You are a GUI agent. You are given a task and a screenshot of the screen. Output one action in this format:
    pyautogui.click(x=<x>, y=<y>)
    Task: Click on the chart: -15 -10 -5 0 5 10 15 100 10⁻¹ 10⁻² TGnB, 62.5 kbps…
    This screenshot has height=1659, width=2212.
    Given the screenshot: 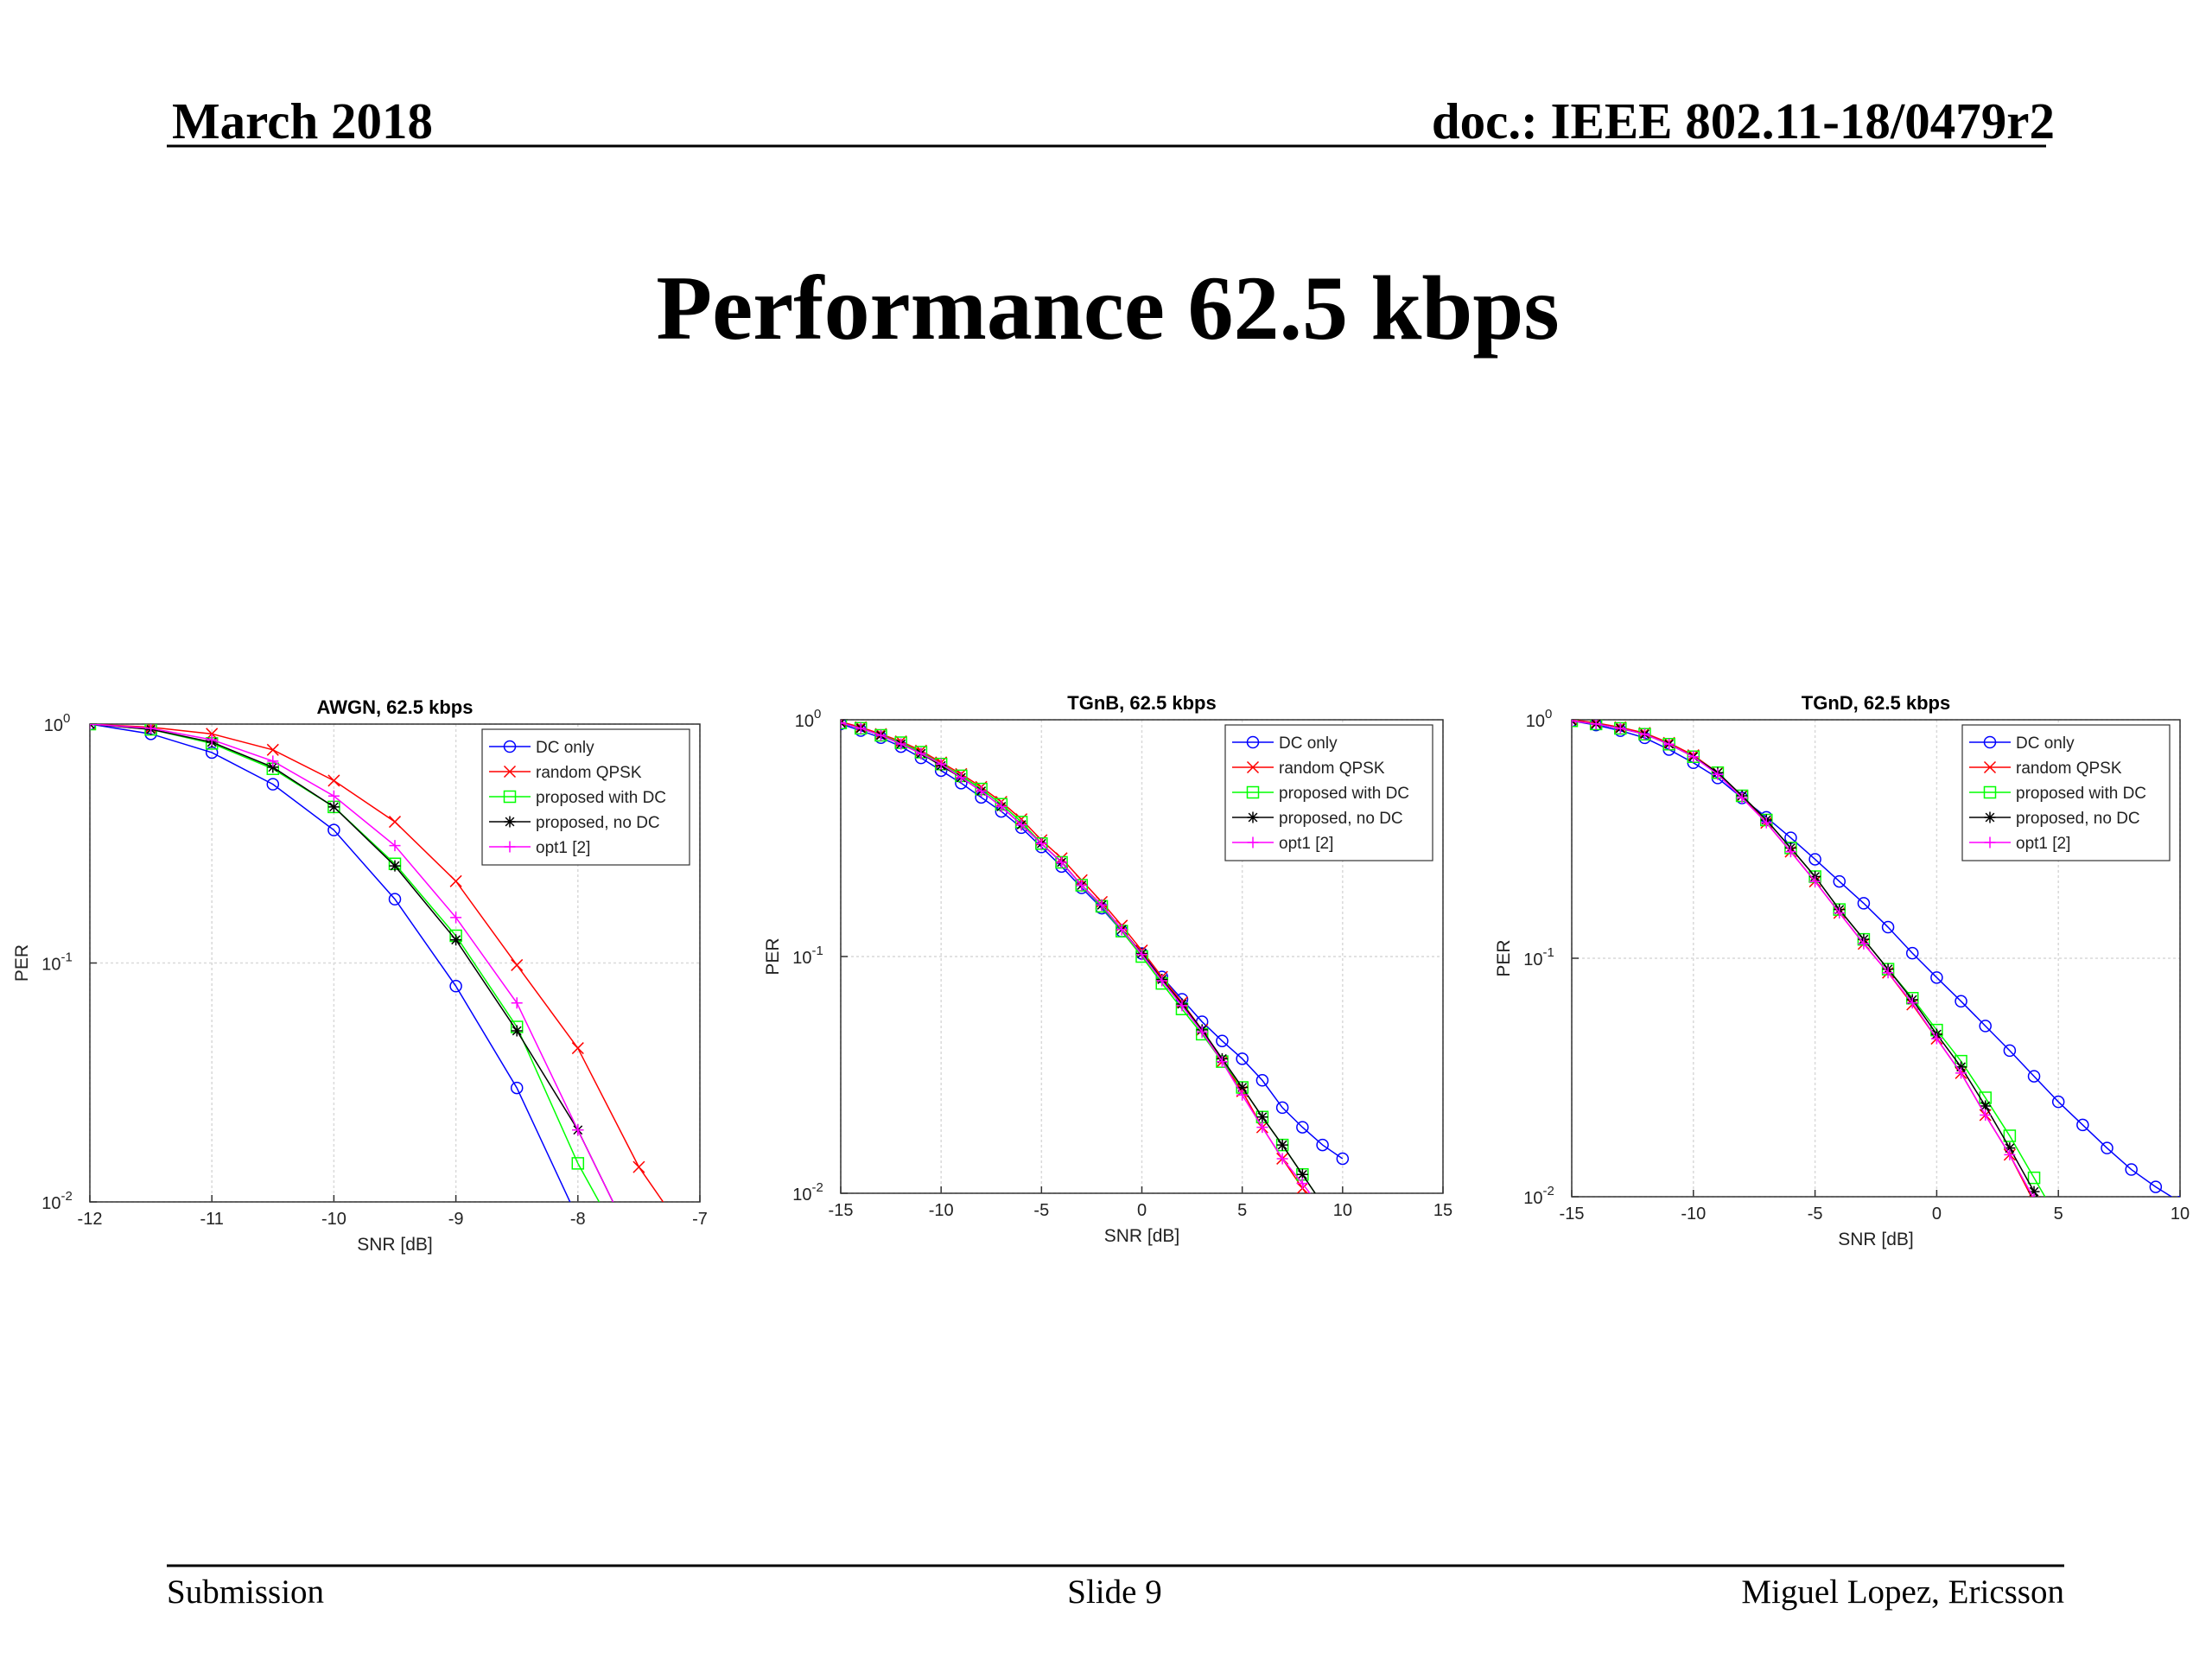 What is the action you would take?
    pyautogui.click(x=1107, y=969)
    